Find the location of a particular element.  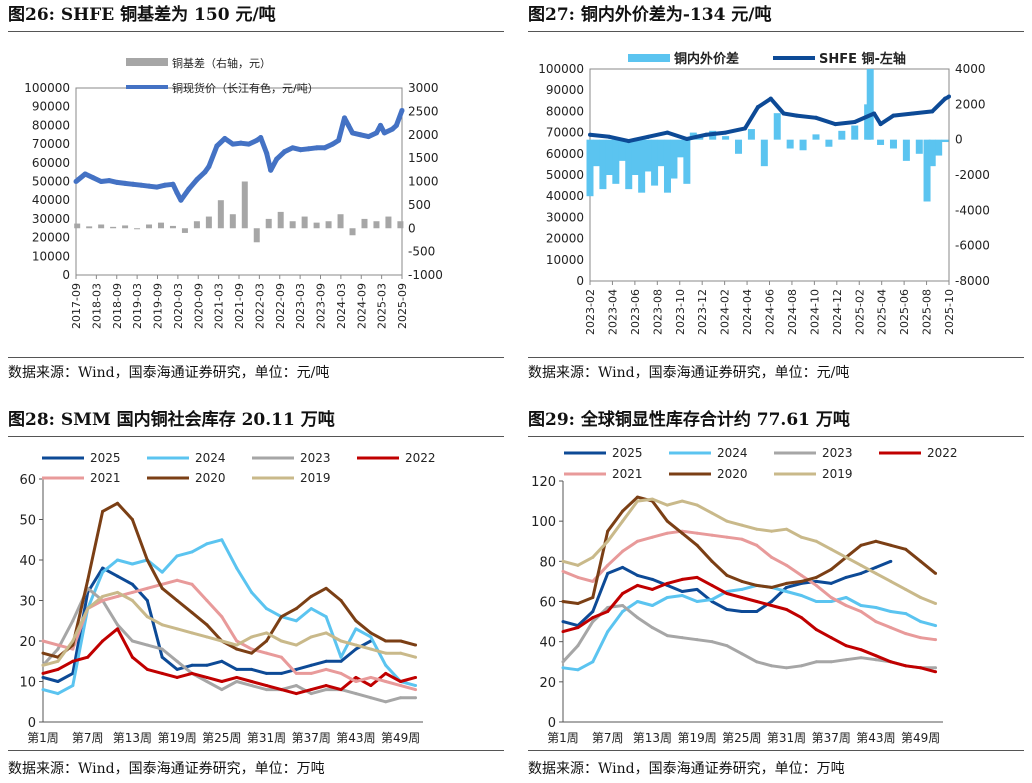

legend-label: 2023 is located at coordinates (837, 453).